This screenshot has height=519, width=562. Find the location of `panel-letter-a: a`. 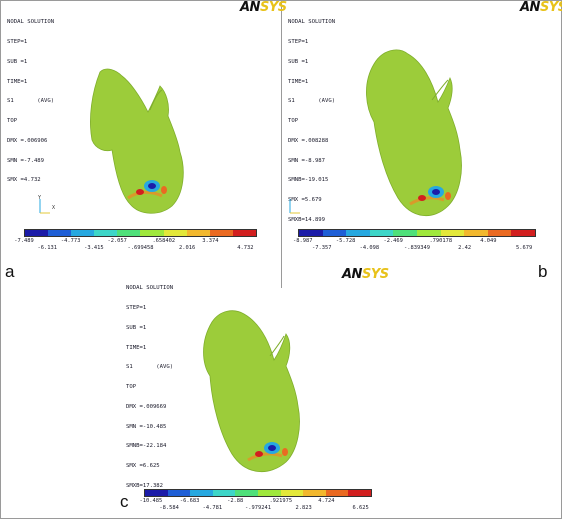

panel-letter-a: a is located at coordinates (10, 271).